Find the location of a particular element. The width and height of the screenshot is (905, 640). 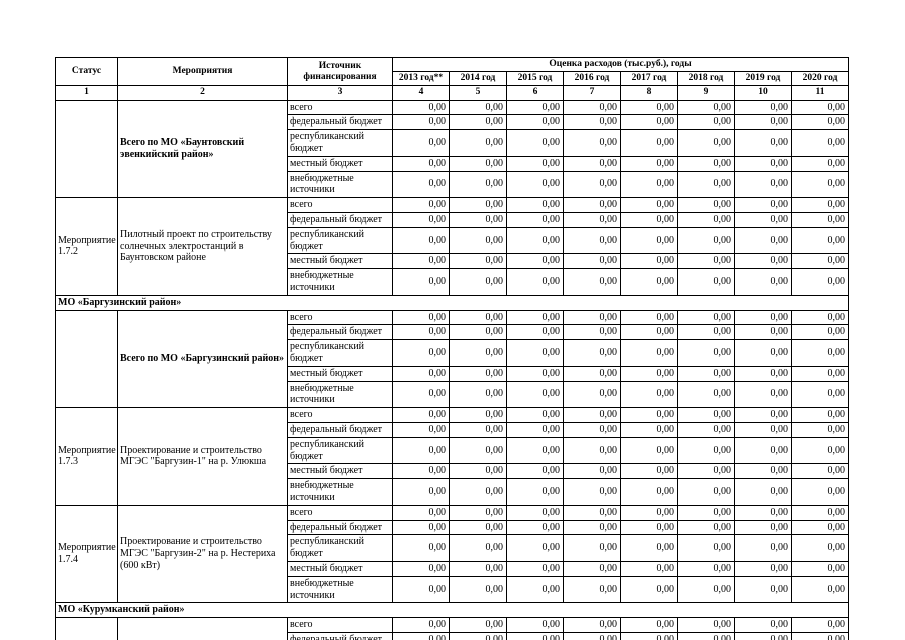

source-cell: республиканский бюджет is located at coordinates (340, 548).